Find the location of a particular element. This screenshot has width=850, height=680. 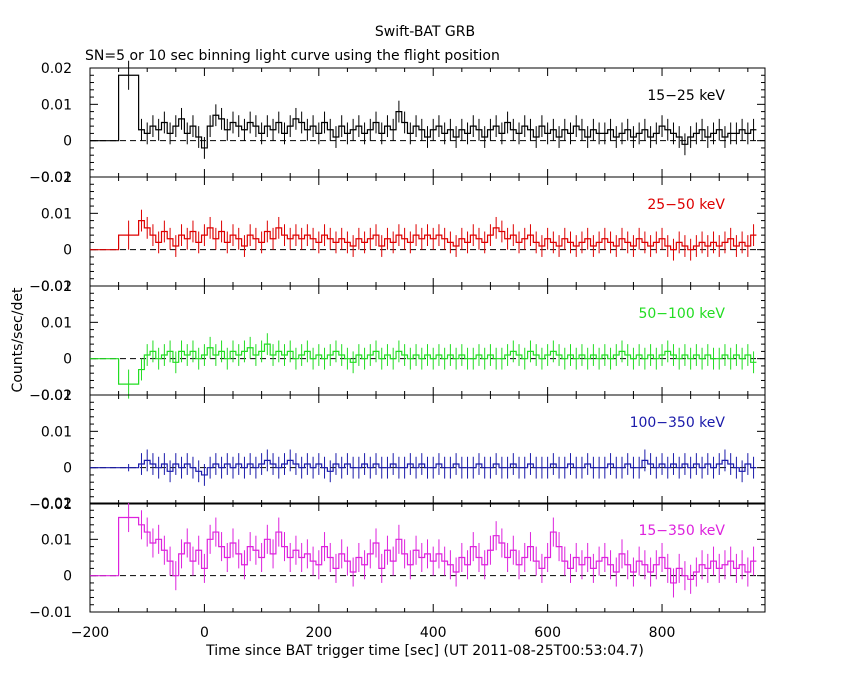

y-axis-label: Counts/sec/det is located at coordinates (18, 339).